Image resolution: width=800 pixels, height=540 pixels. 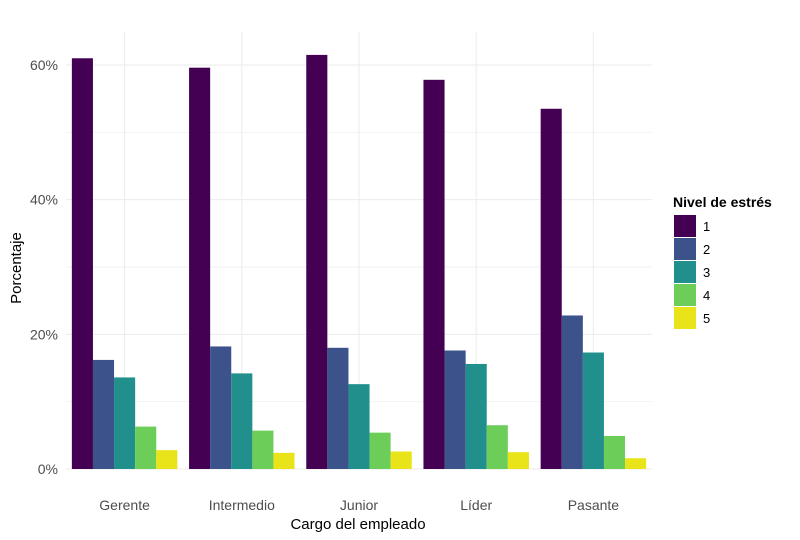 I want to click on y-tick-label: 60%, so click(x=44, y=65).